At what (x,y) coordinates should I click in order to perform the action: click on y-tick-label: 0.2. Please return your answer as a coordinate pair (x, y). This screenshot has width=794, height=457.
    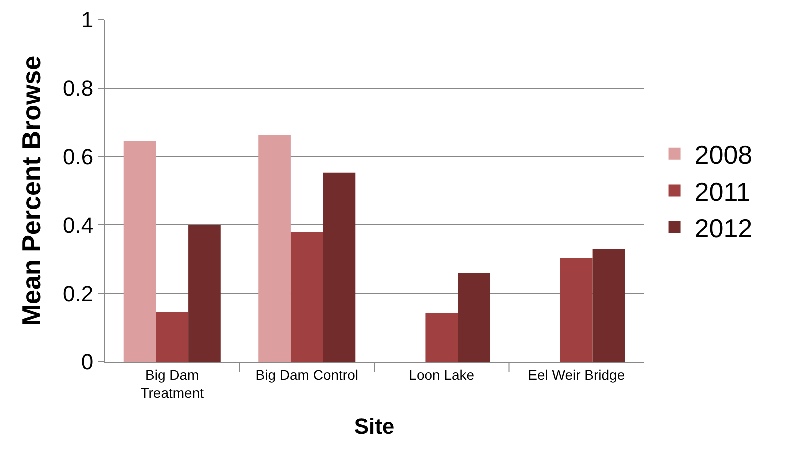
    Looking at the image, I should click on (78, 293).